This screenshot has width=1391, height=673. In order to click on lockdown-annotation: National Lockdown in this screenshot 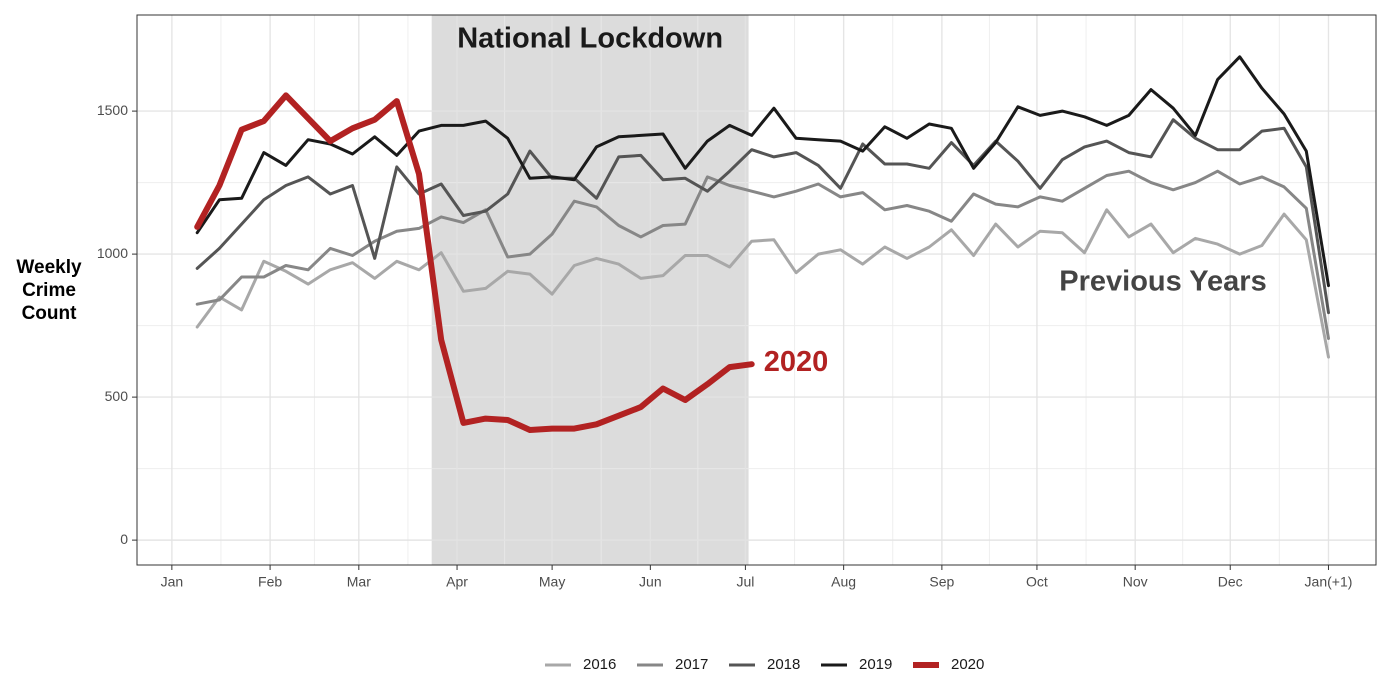, I will do `click(590, 39)`.